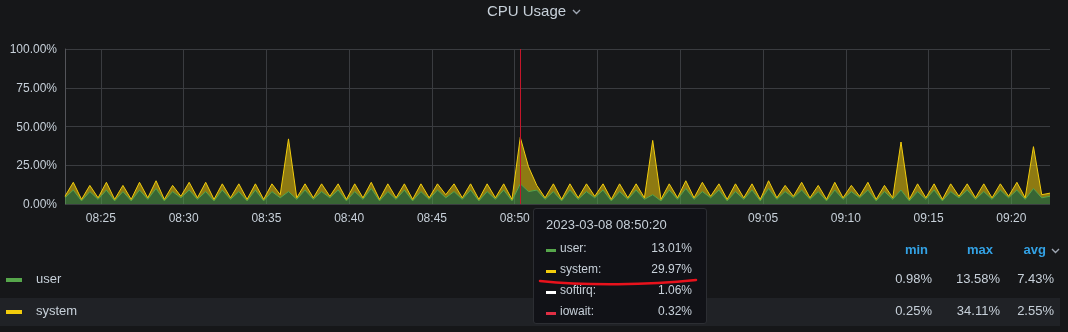 This screenshot has height=332, width=1068. Describe the element at coordinates (1035, 310) in the screenshot. I see `text: 2.55%` at that location.